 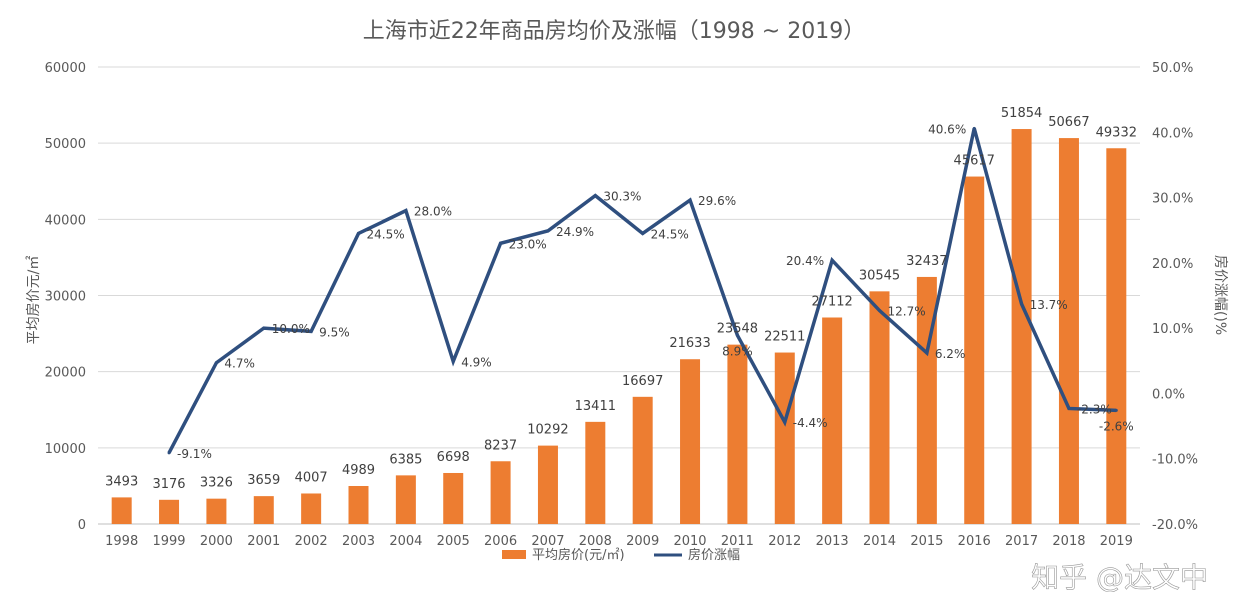 I want to click on x-tick-label: 2000, so click(x=216, y=541).